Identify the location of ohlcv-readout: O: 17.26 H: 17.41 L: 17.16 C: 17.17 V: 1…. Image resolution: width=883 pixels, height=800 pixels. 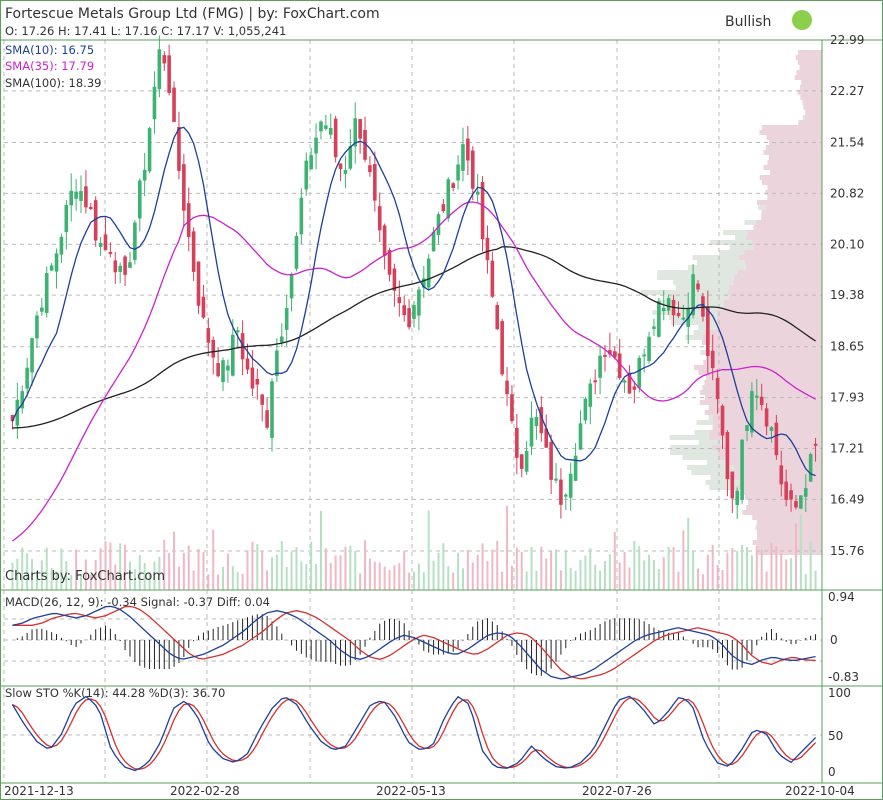
(145, 31).